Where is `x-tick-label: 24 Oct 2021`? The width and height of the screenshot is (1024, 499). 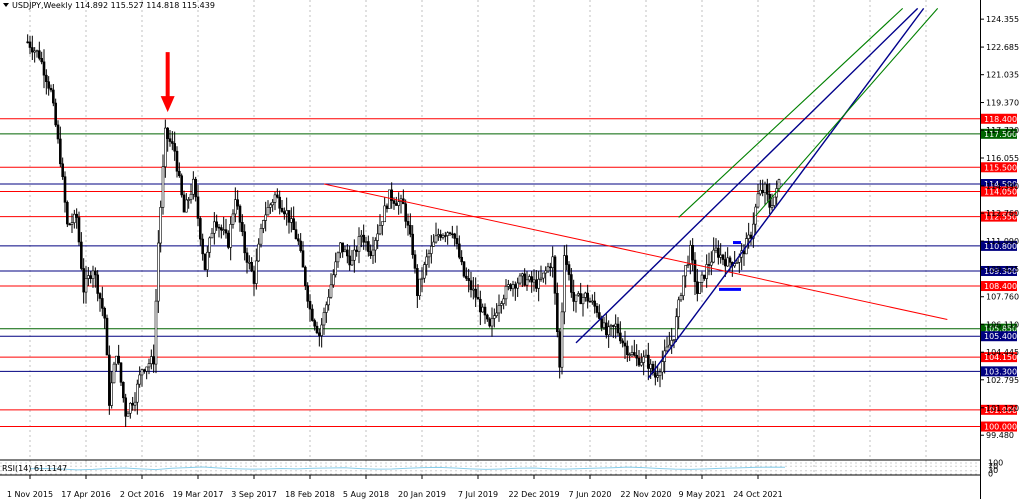 x-tick-label: 24 Oct 2021 is located at coordinates (757, 494).